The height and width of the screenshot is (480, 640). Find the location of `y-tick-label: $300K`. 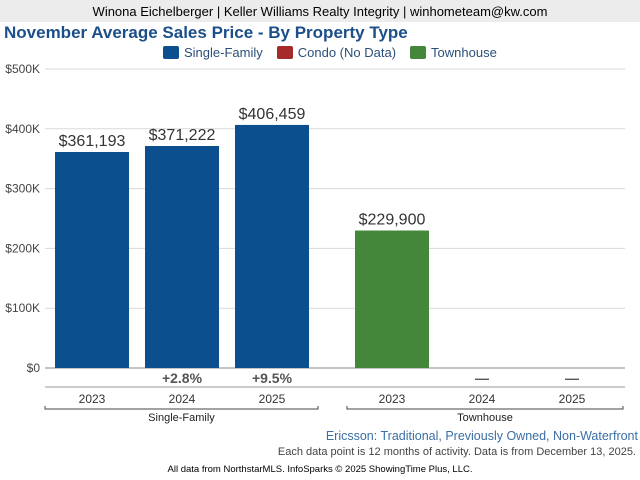

y-tick-label: $300K is located at coordinates (22, 189).